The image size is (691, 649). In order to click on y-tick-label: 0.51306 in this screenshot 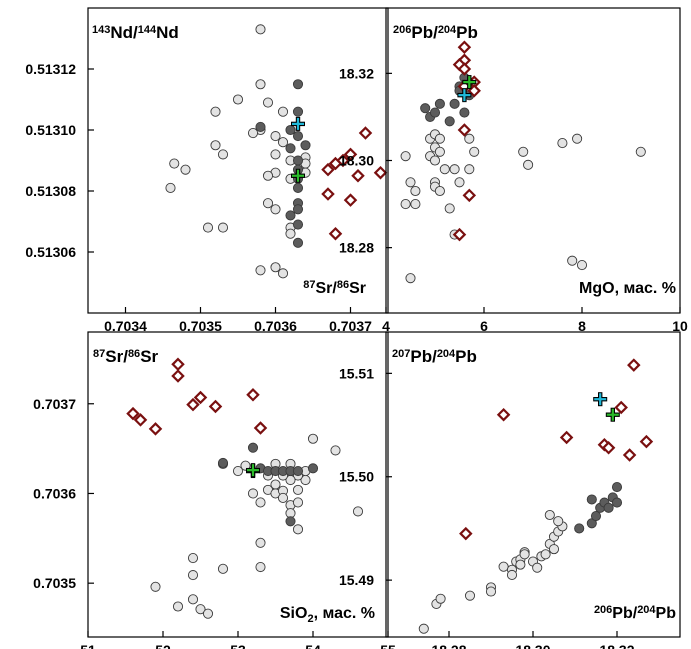, I will do `click(50, 252)`.